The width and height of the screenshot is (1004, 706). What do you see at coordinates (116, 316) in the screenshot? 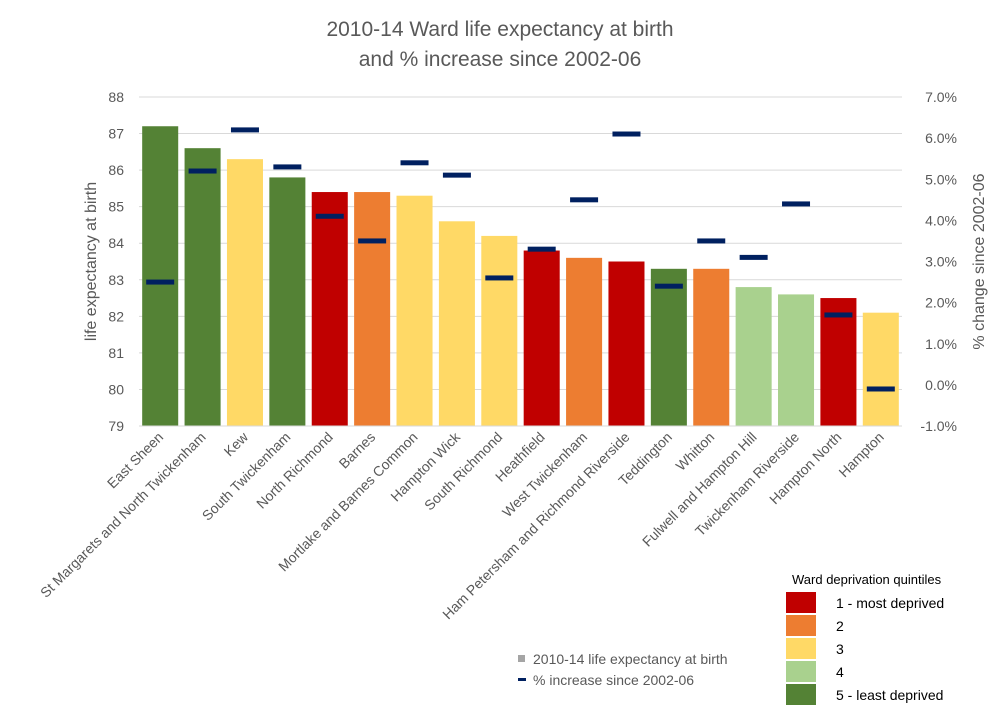
I see `y-tick-label: 82` at bounding box center [116, 316].